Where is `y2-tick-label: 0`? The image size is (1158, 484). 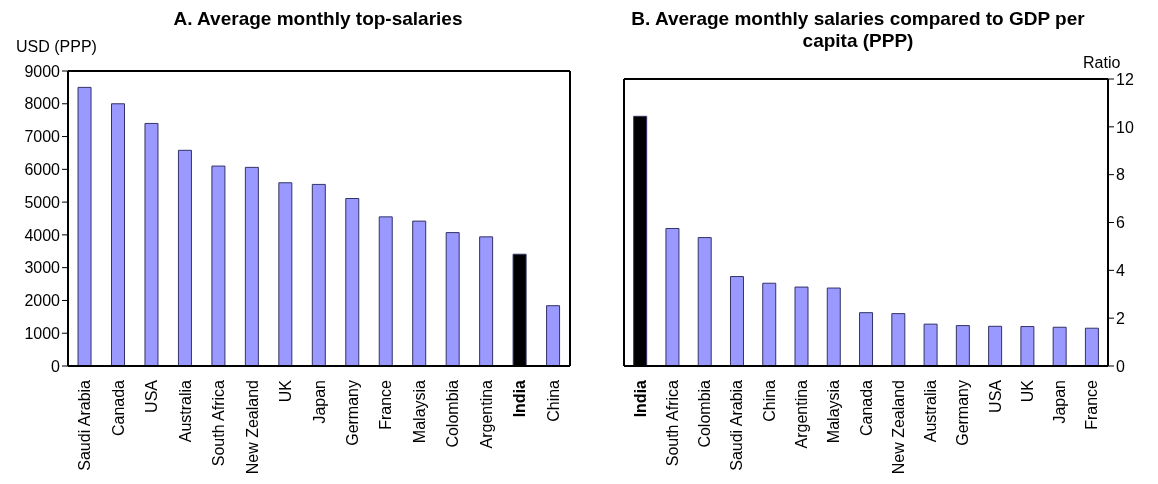
y2-tick-label: 0 is located at coordinates (1120, 366).